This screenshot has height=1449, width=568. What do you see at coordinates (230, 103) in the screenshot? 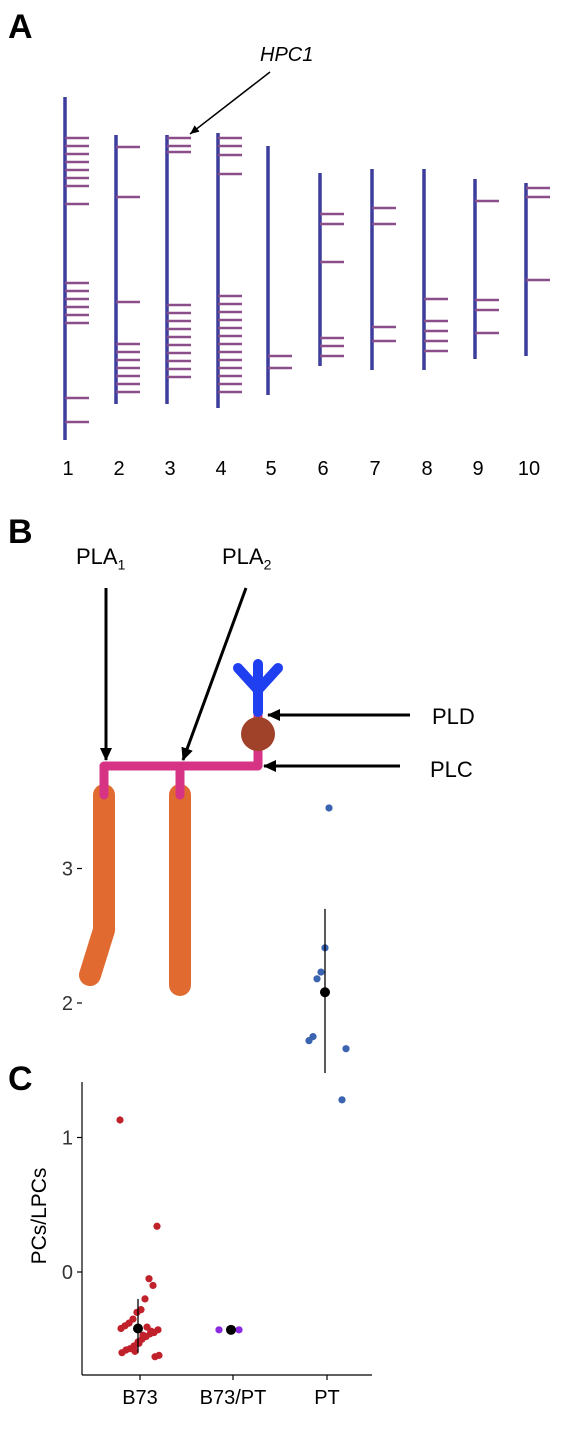
I see `hpc1-arrow` at bounding box center [230, 103].